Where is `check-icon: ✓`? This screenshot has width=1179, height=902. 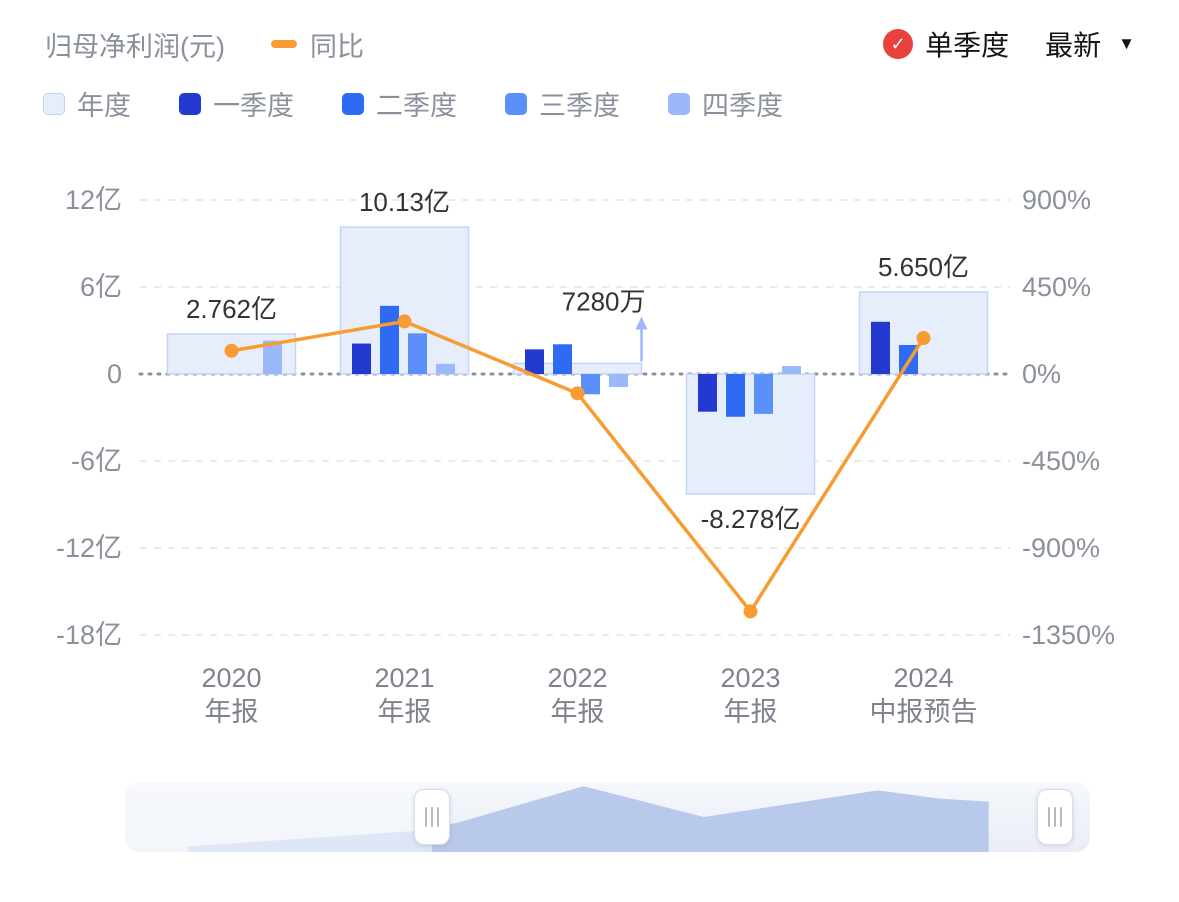
check-icon: ✓ is located at coordinates (898, 44).